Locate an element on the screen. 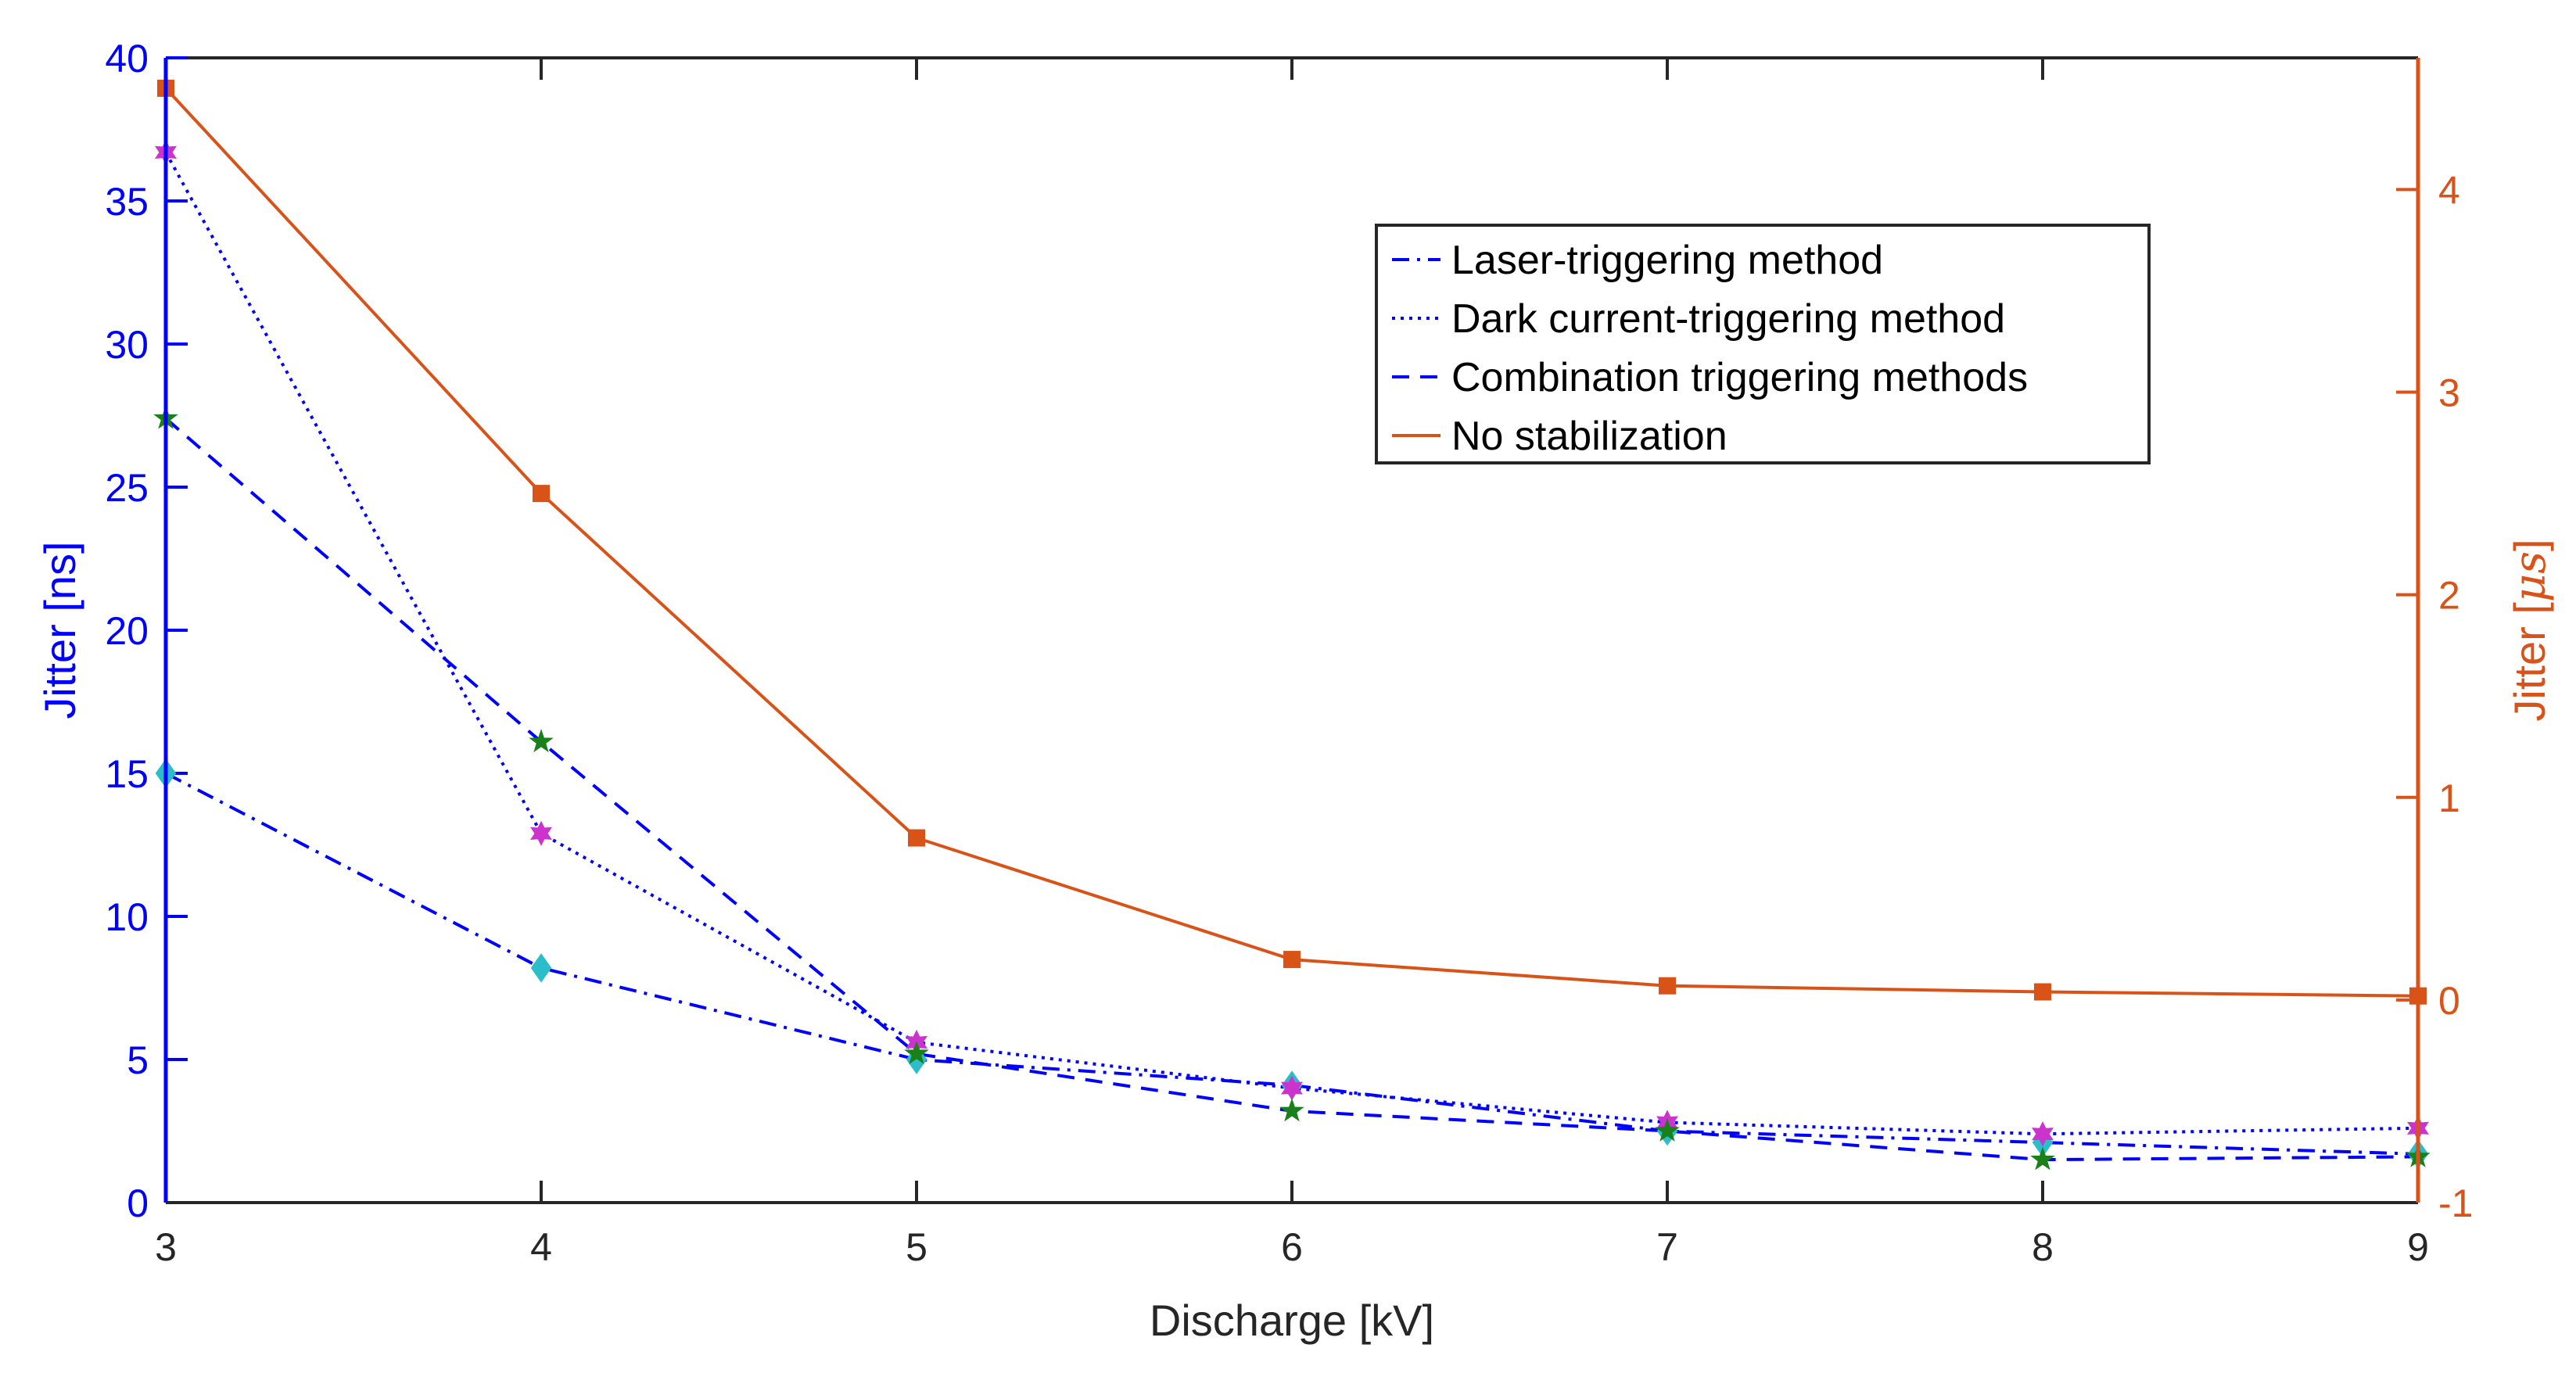  left-tick-label: 0 is located at coordinates (138, 1203).